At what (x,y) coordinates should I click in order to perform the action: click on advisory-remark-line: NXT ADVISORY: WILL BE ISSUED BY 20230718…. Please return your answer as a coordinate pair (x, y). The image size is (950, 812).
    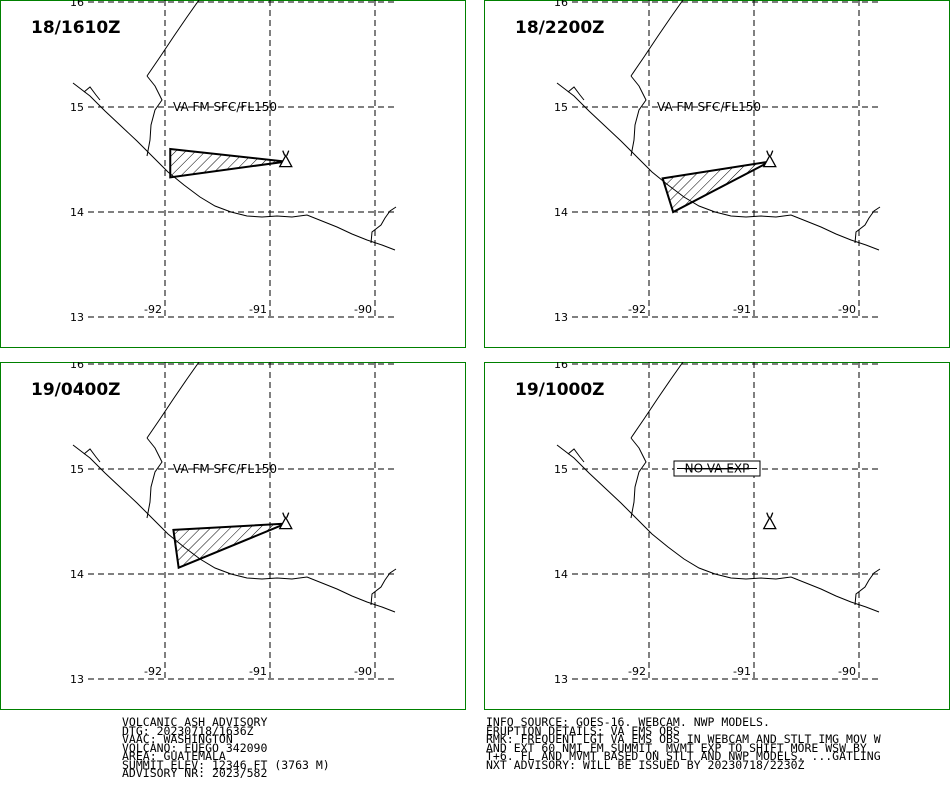
    Looking at the image, I should click on (645, 764).